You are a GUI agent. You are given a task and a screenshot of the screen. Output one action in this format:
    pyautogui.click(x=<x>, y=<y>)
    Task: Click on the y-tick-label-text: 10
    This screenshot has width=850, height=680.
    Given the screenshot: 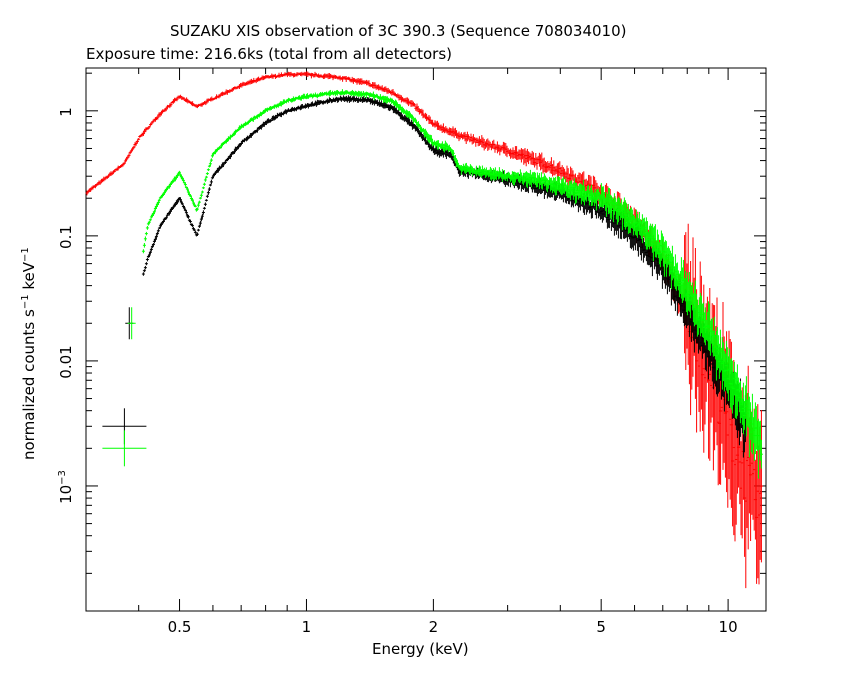 What is the action you would take?
    pyautogui.click(x=66, y=494)
    